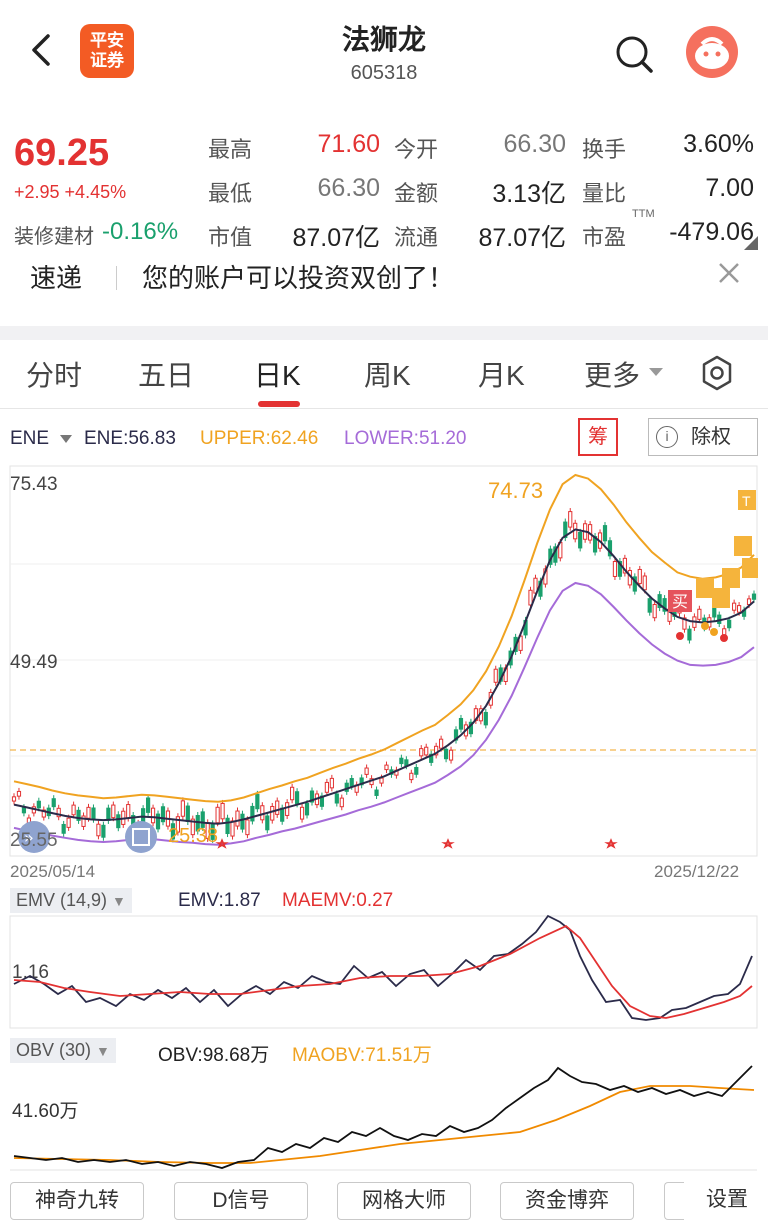 This screenshot has height=1223, width=768. What do you see at coordinates (727, 1201) in the screenshot?
I see `toolbar-settings-button: 设置` at bounding box center [727, 1201].